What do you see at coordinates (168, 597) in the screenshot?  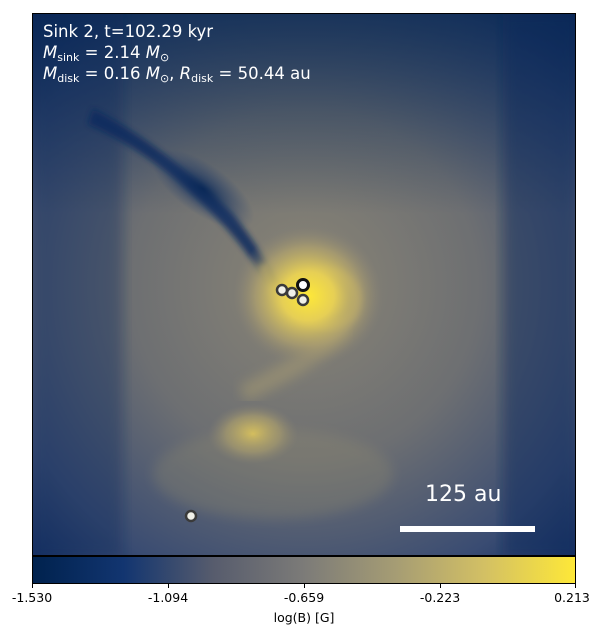 I see `colorbar-tick-label: -1.094` at bounding box center [168, 597].